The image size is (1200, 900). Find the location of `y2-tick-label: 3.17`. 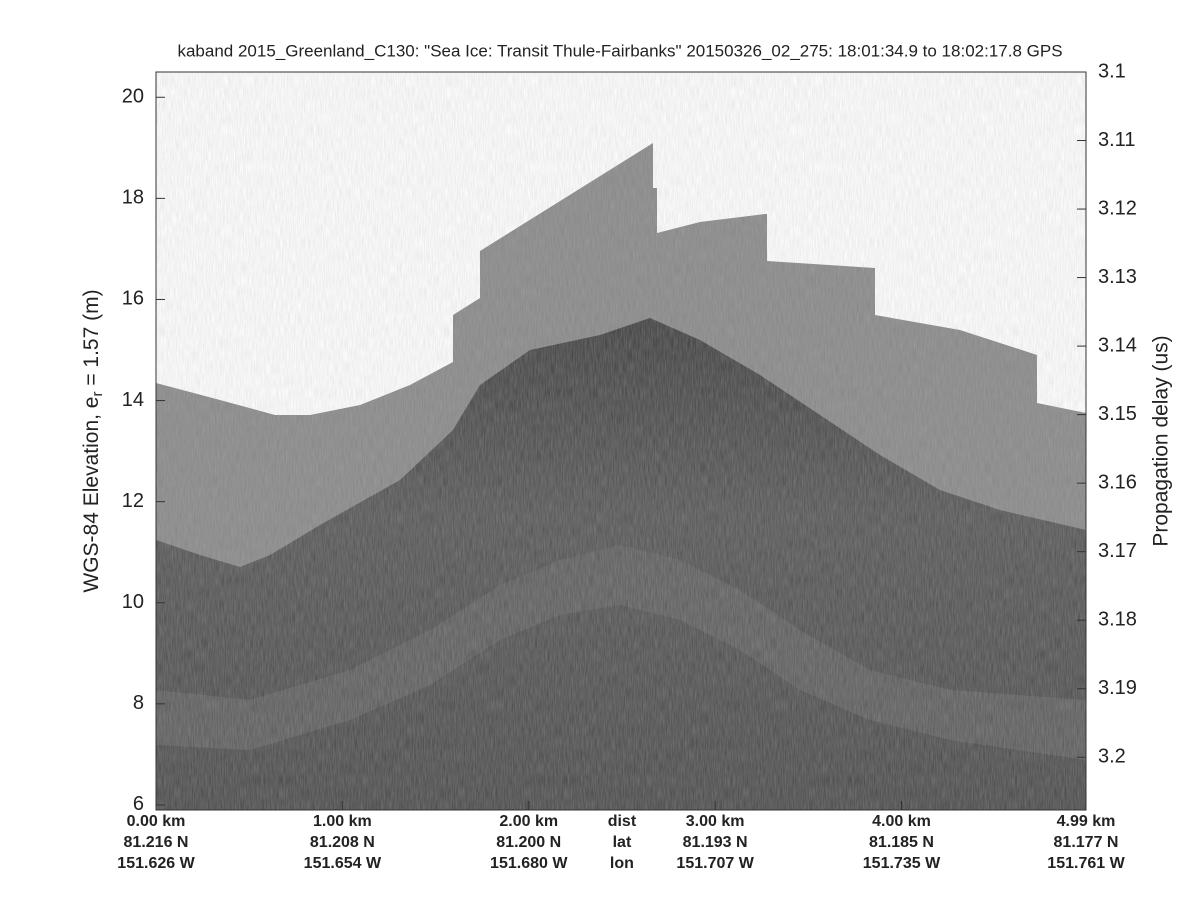

y2-tick-label: 3.17 is located at coordinates (1117, 551).